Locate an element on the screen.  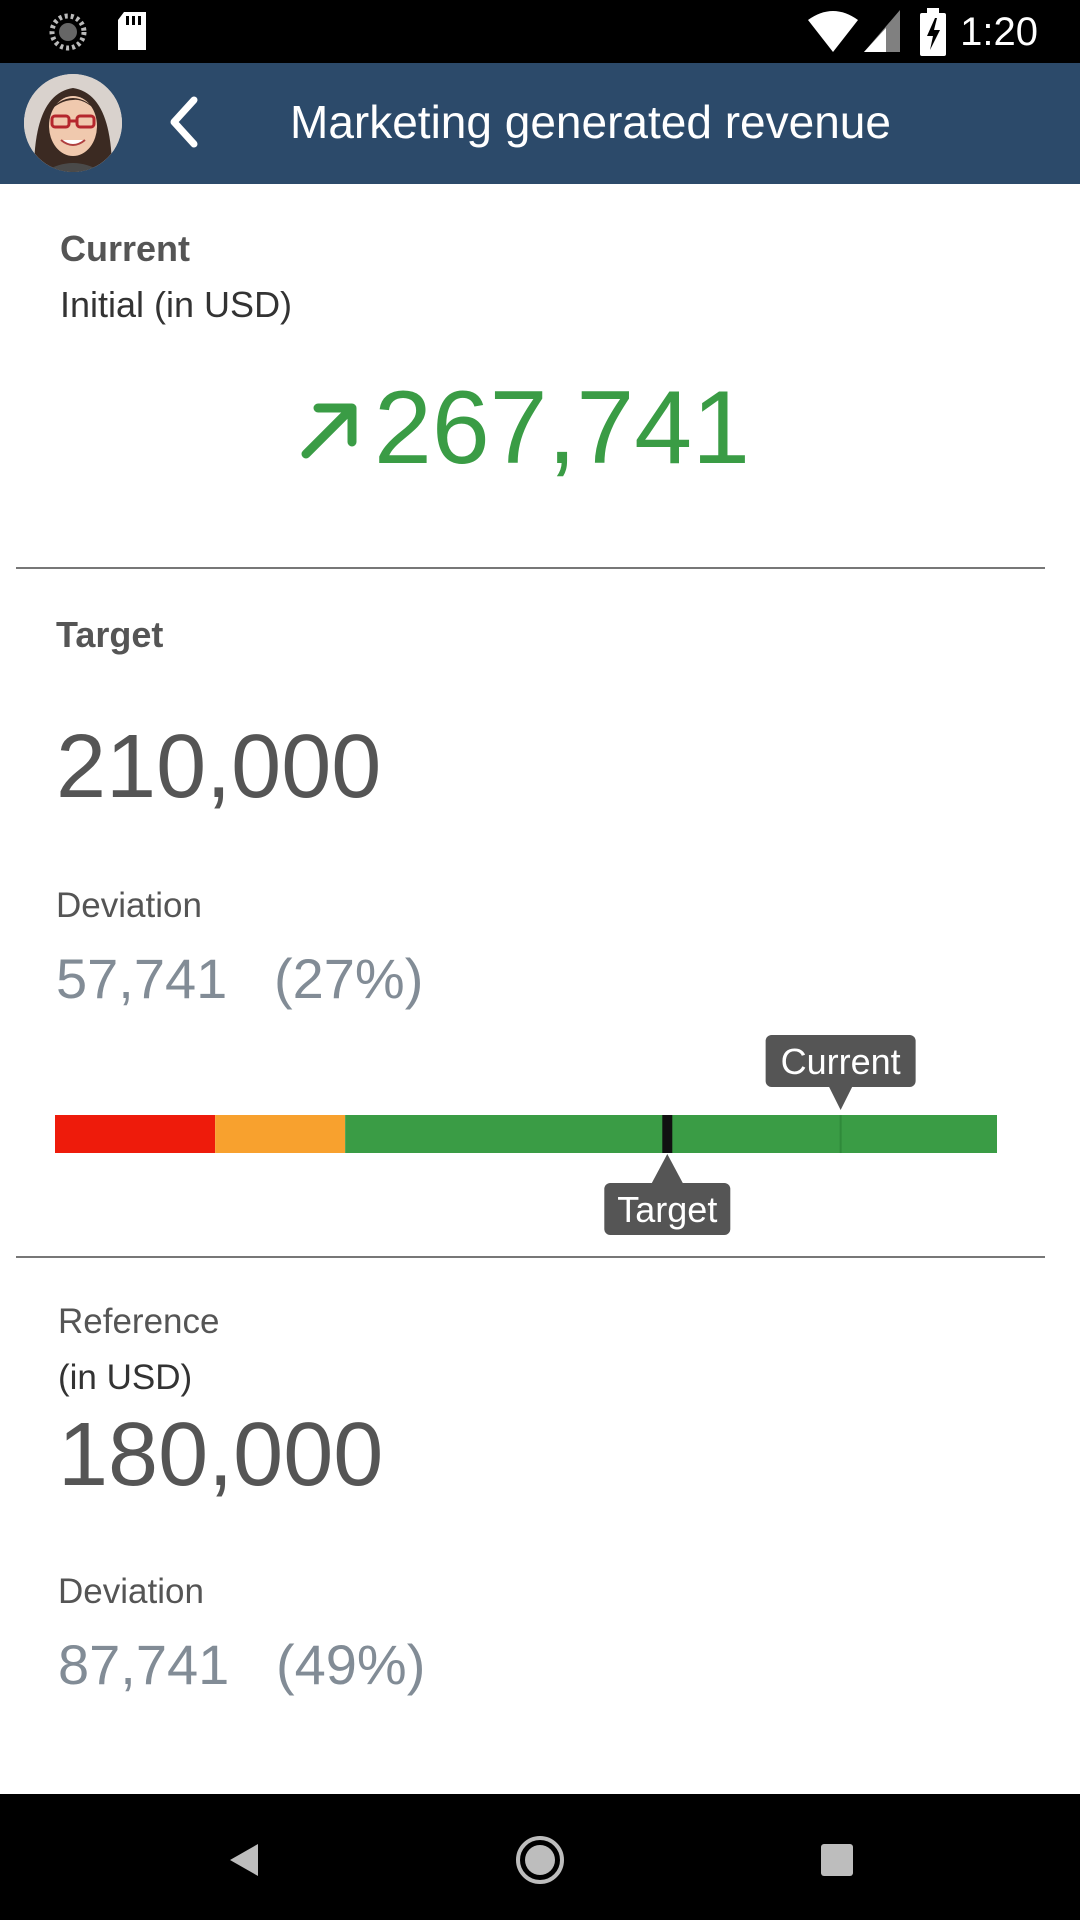
back-button is located at coordinates (184, 122).